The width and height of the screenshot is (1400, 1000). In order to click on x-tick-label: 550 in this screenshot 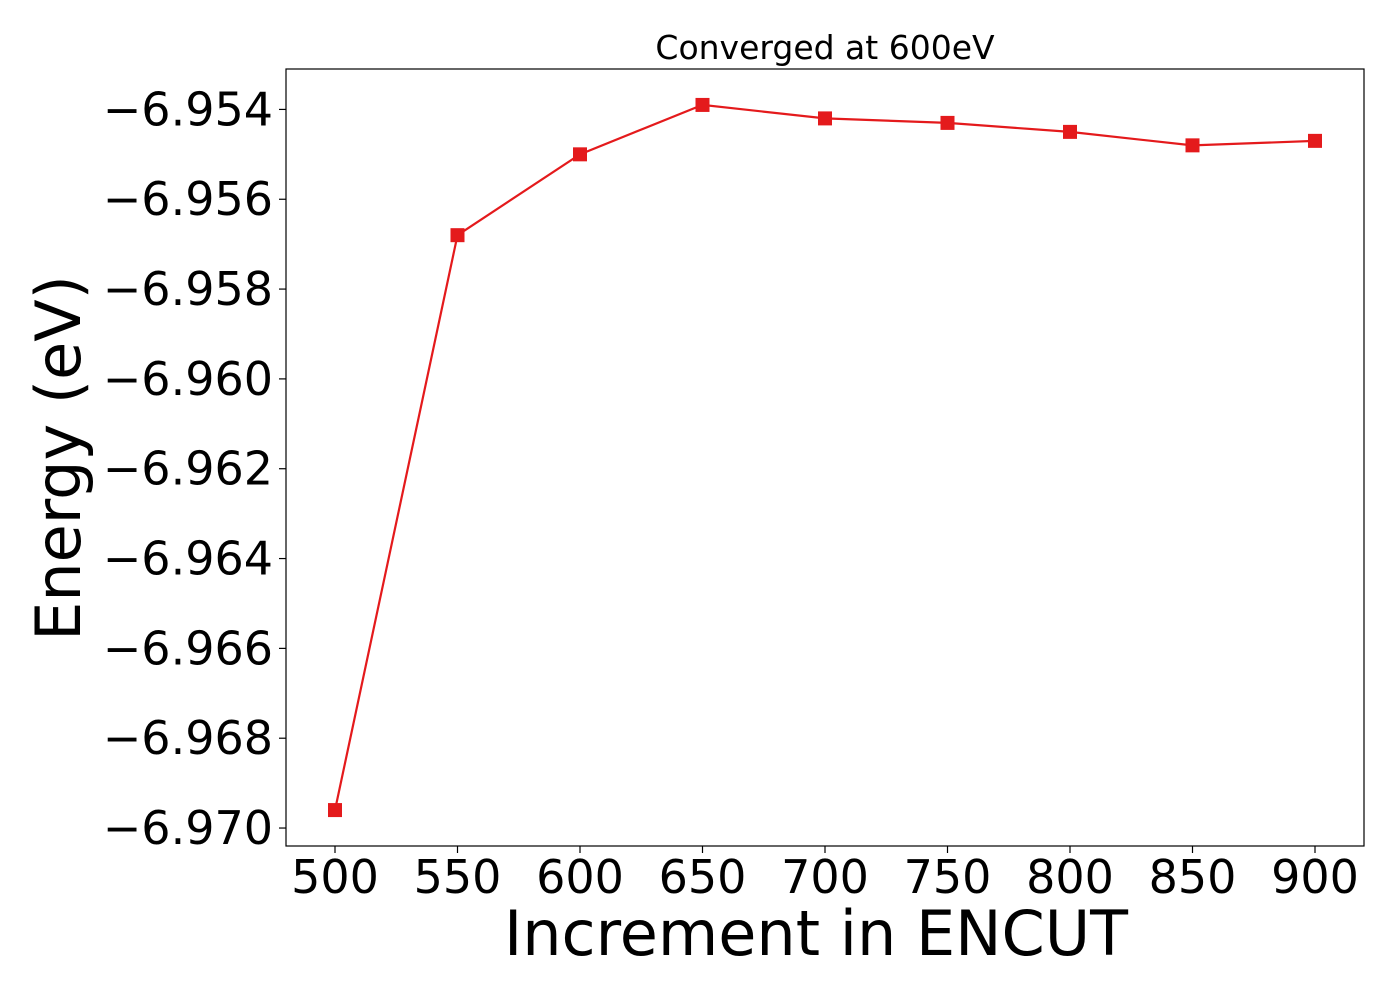, I will do `click(458, 877)`.